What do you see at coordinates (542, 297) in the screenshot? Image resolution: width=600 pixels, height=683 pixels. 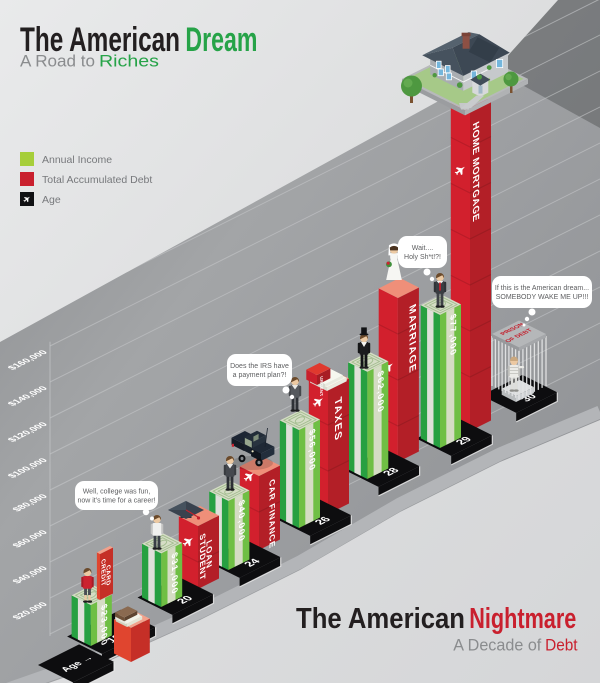 I see `svg-text: SOMEBODY WAKE ME UP!!!` at bounding box center [542, 297].